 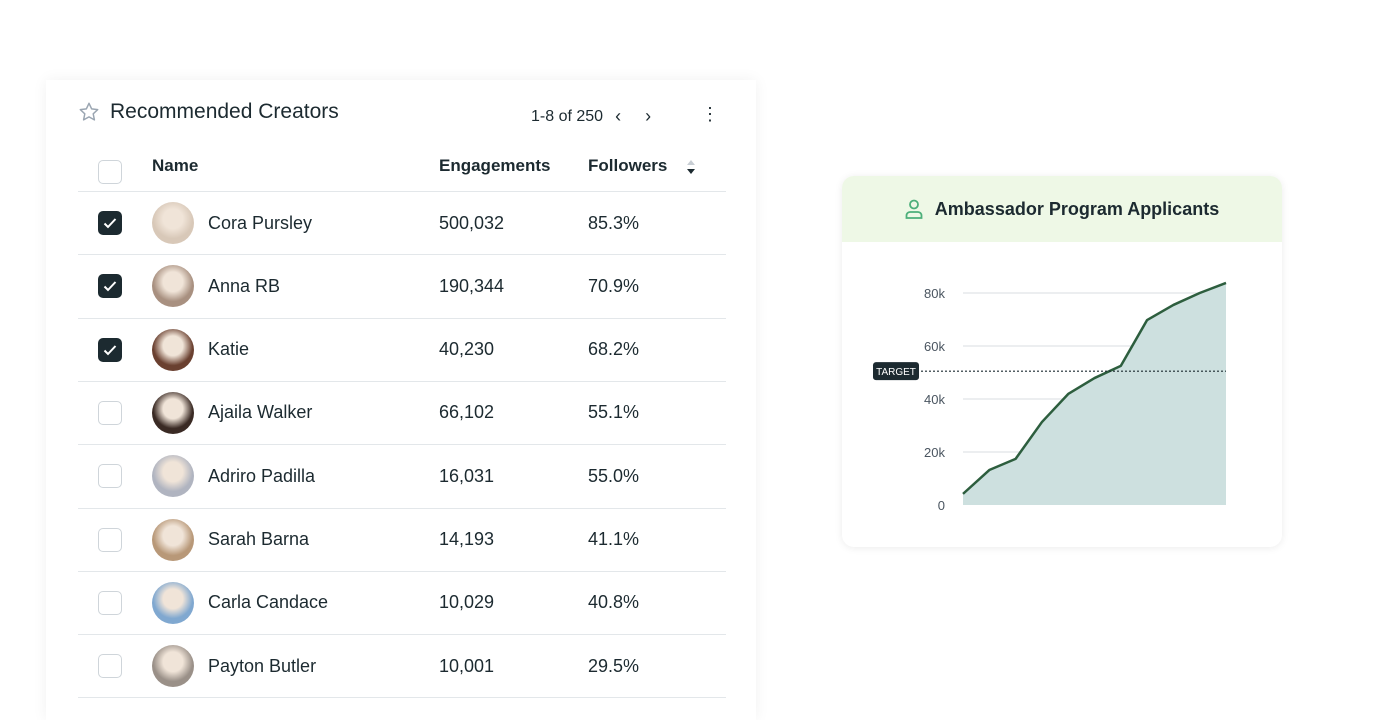 What do you see at coordinates (914, 209) in the screenshot?
I see `user-icon` at bounding box center [914, 209].